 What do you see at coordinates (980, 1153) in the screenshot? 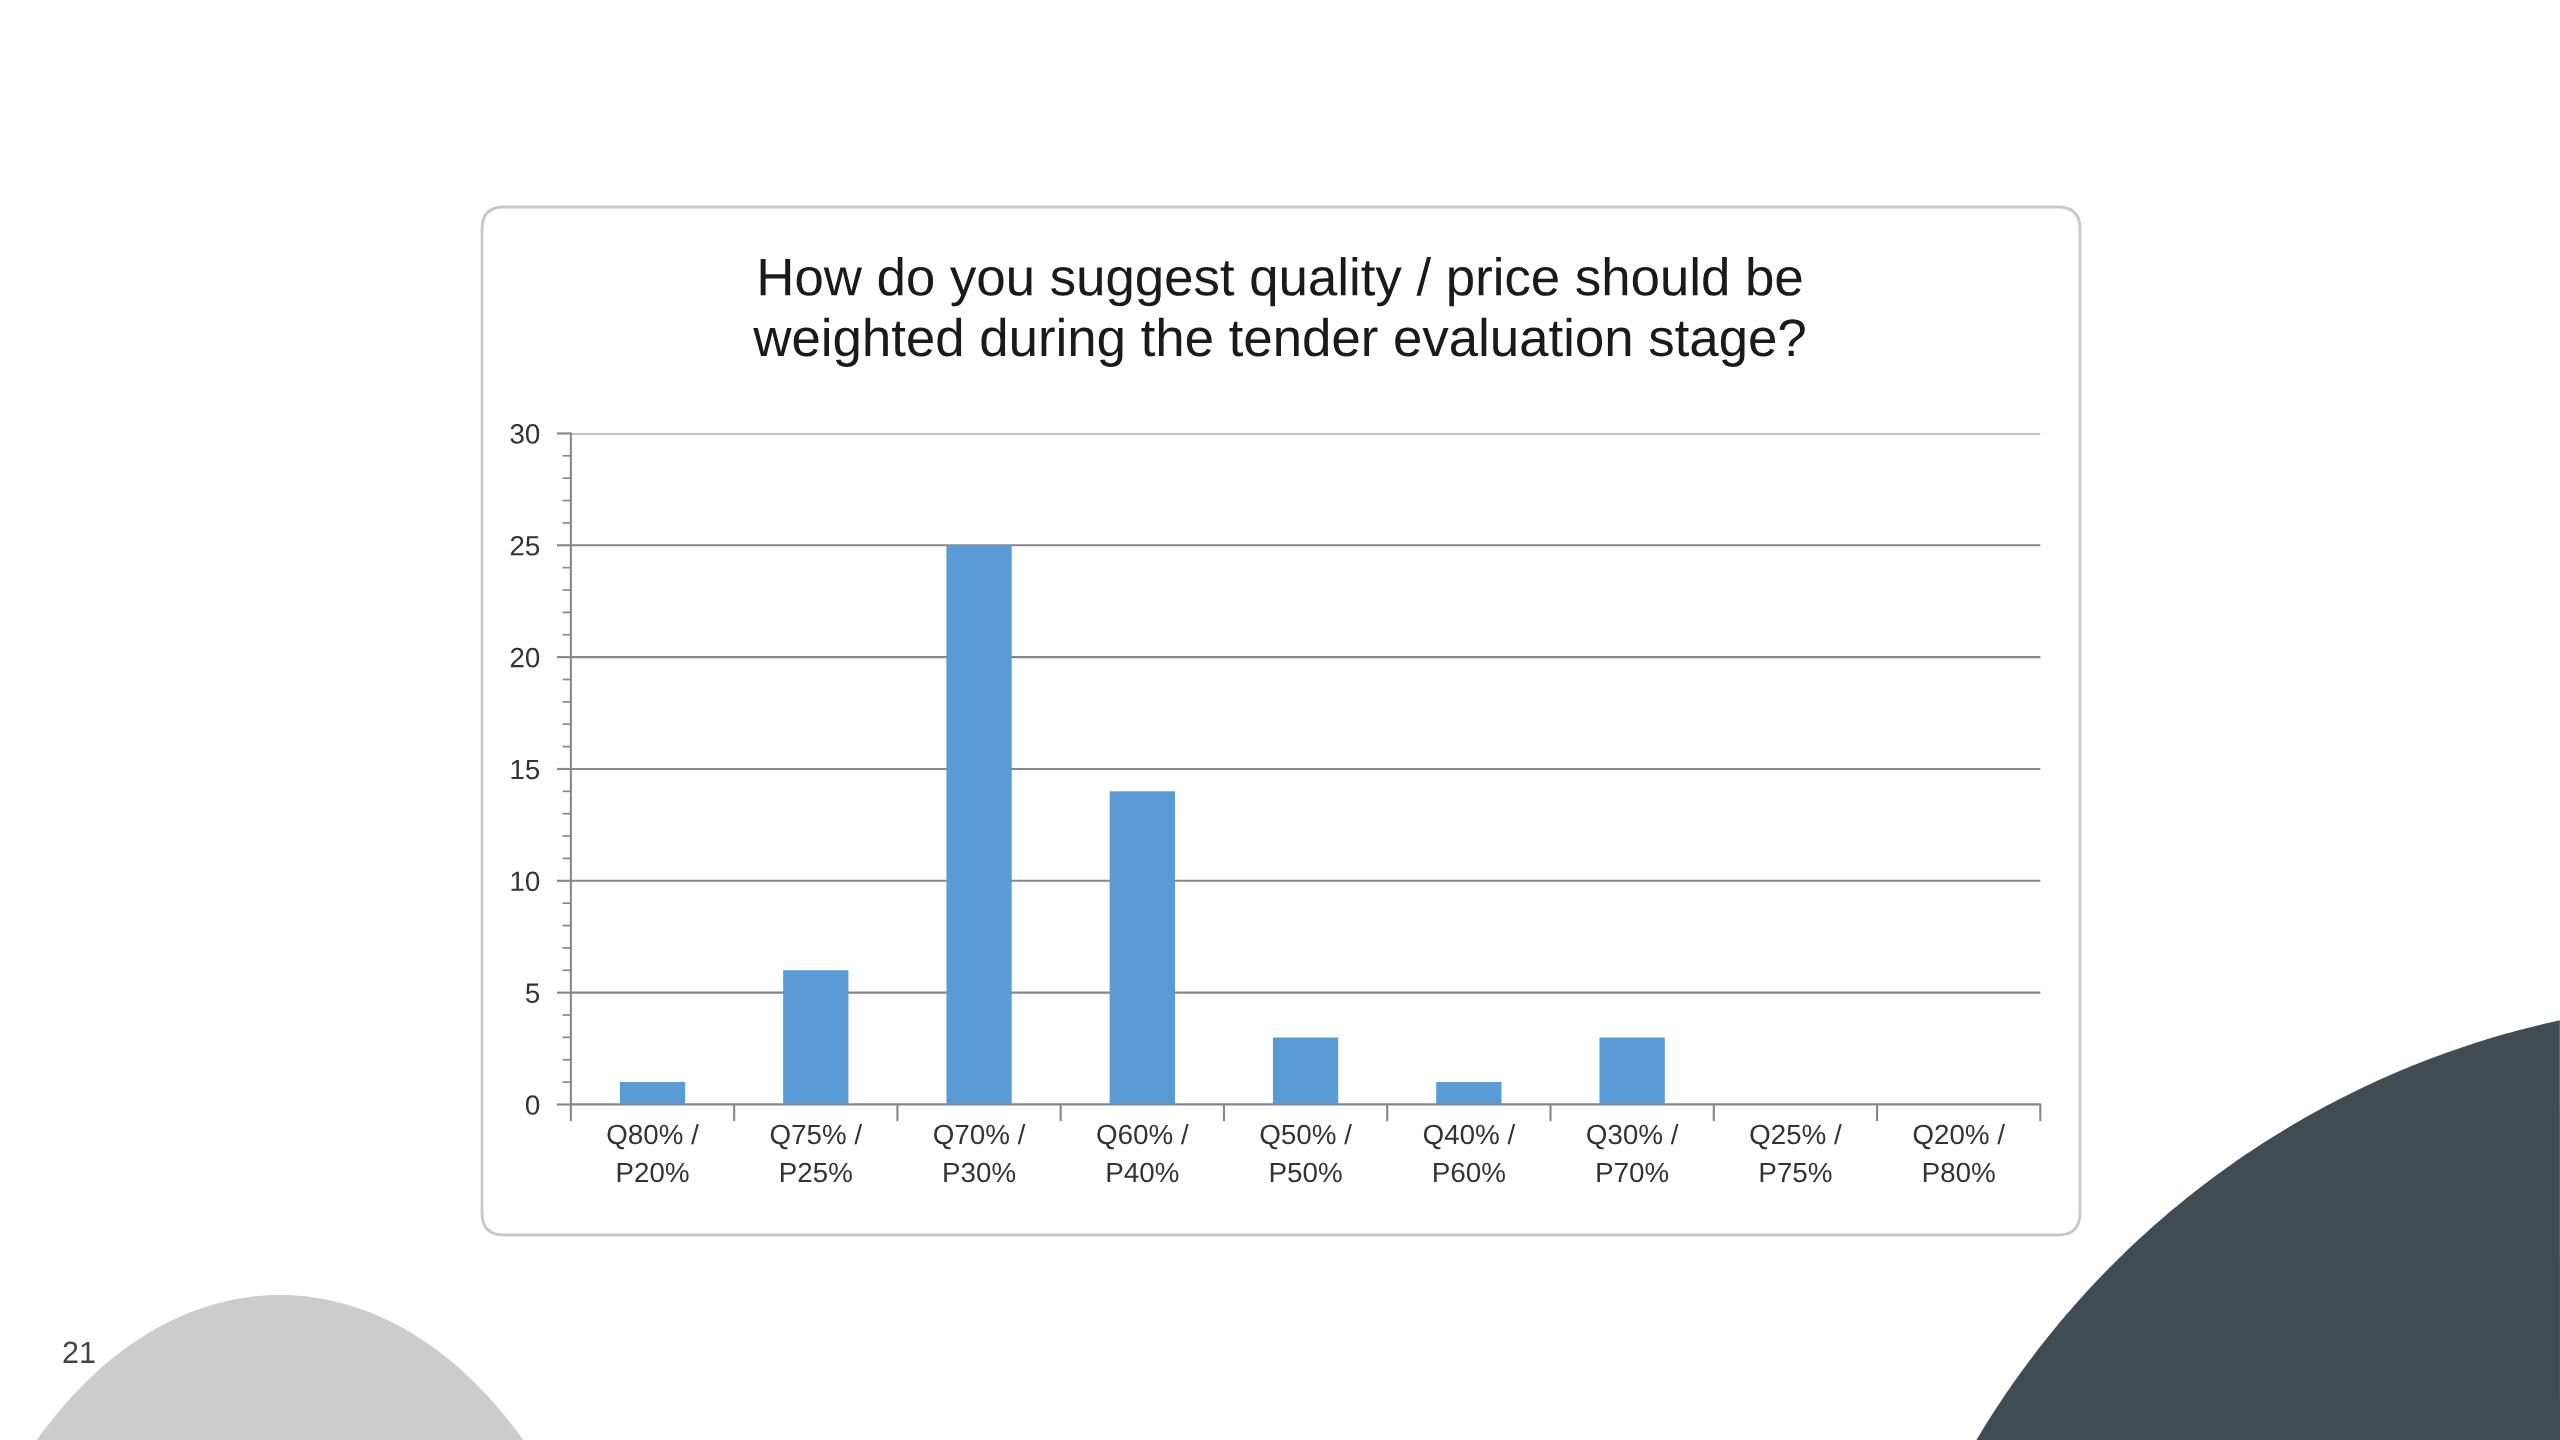
I see `x-tick-label: Q70% / P30%` at bounding box center [980, 1153].